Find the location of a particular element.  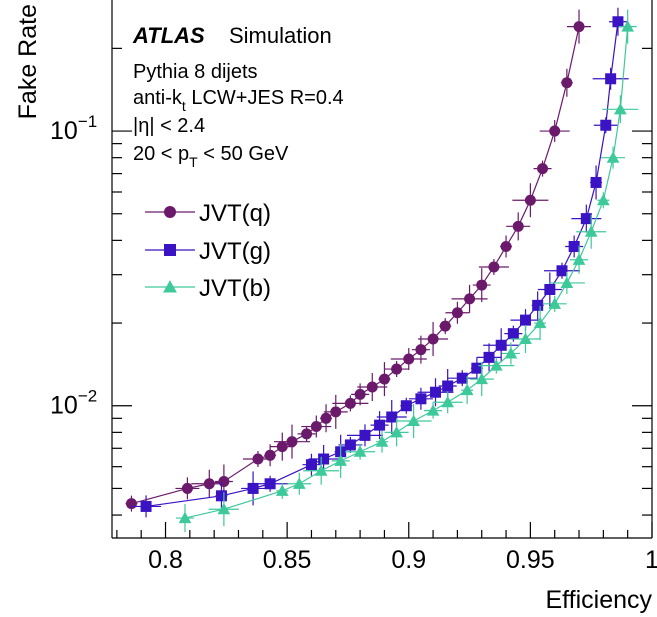

y-tick-label: 10⁻² is located at coordinates (73, 403).